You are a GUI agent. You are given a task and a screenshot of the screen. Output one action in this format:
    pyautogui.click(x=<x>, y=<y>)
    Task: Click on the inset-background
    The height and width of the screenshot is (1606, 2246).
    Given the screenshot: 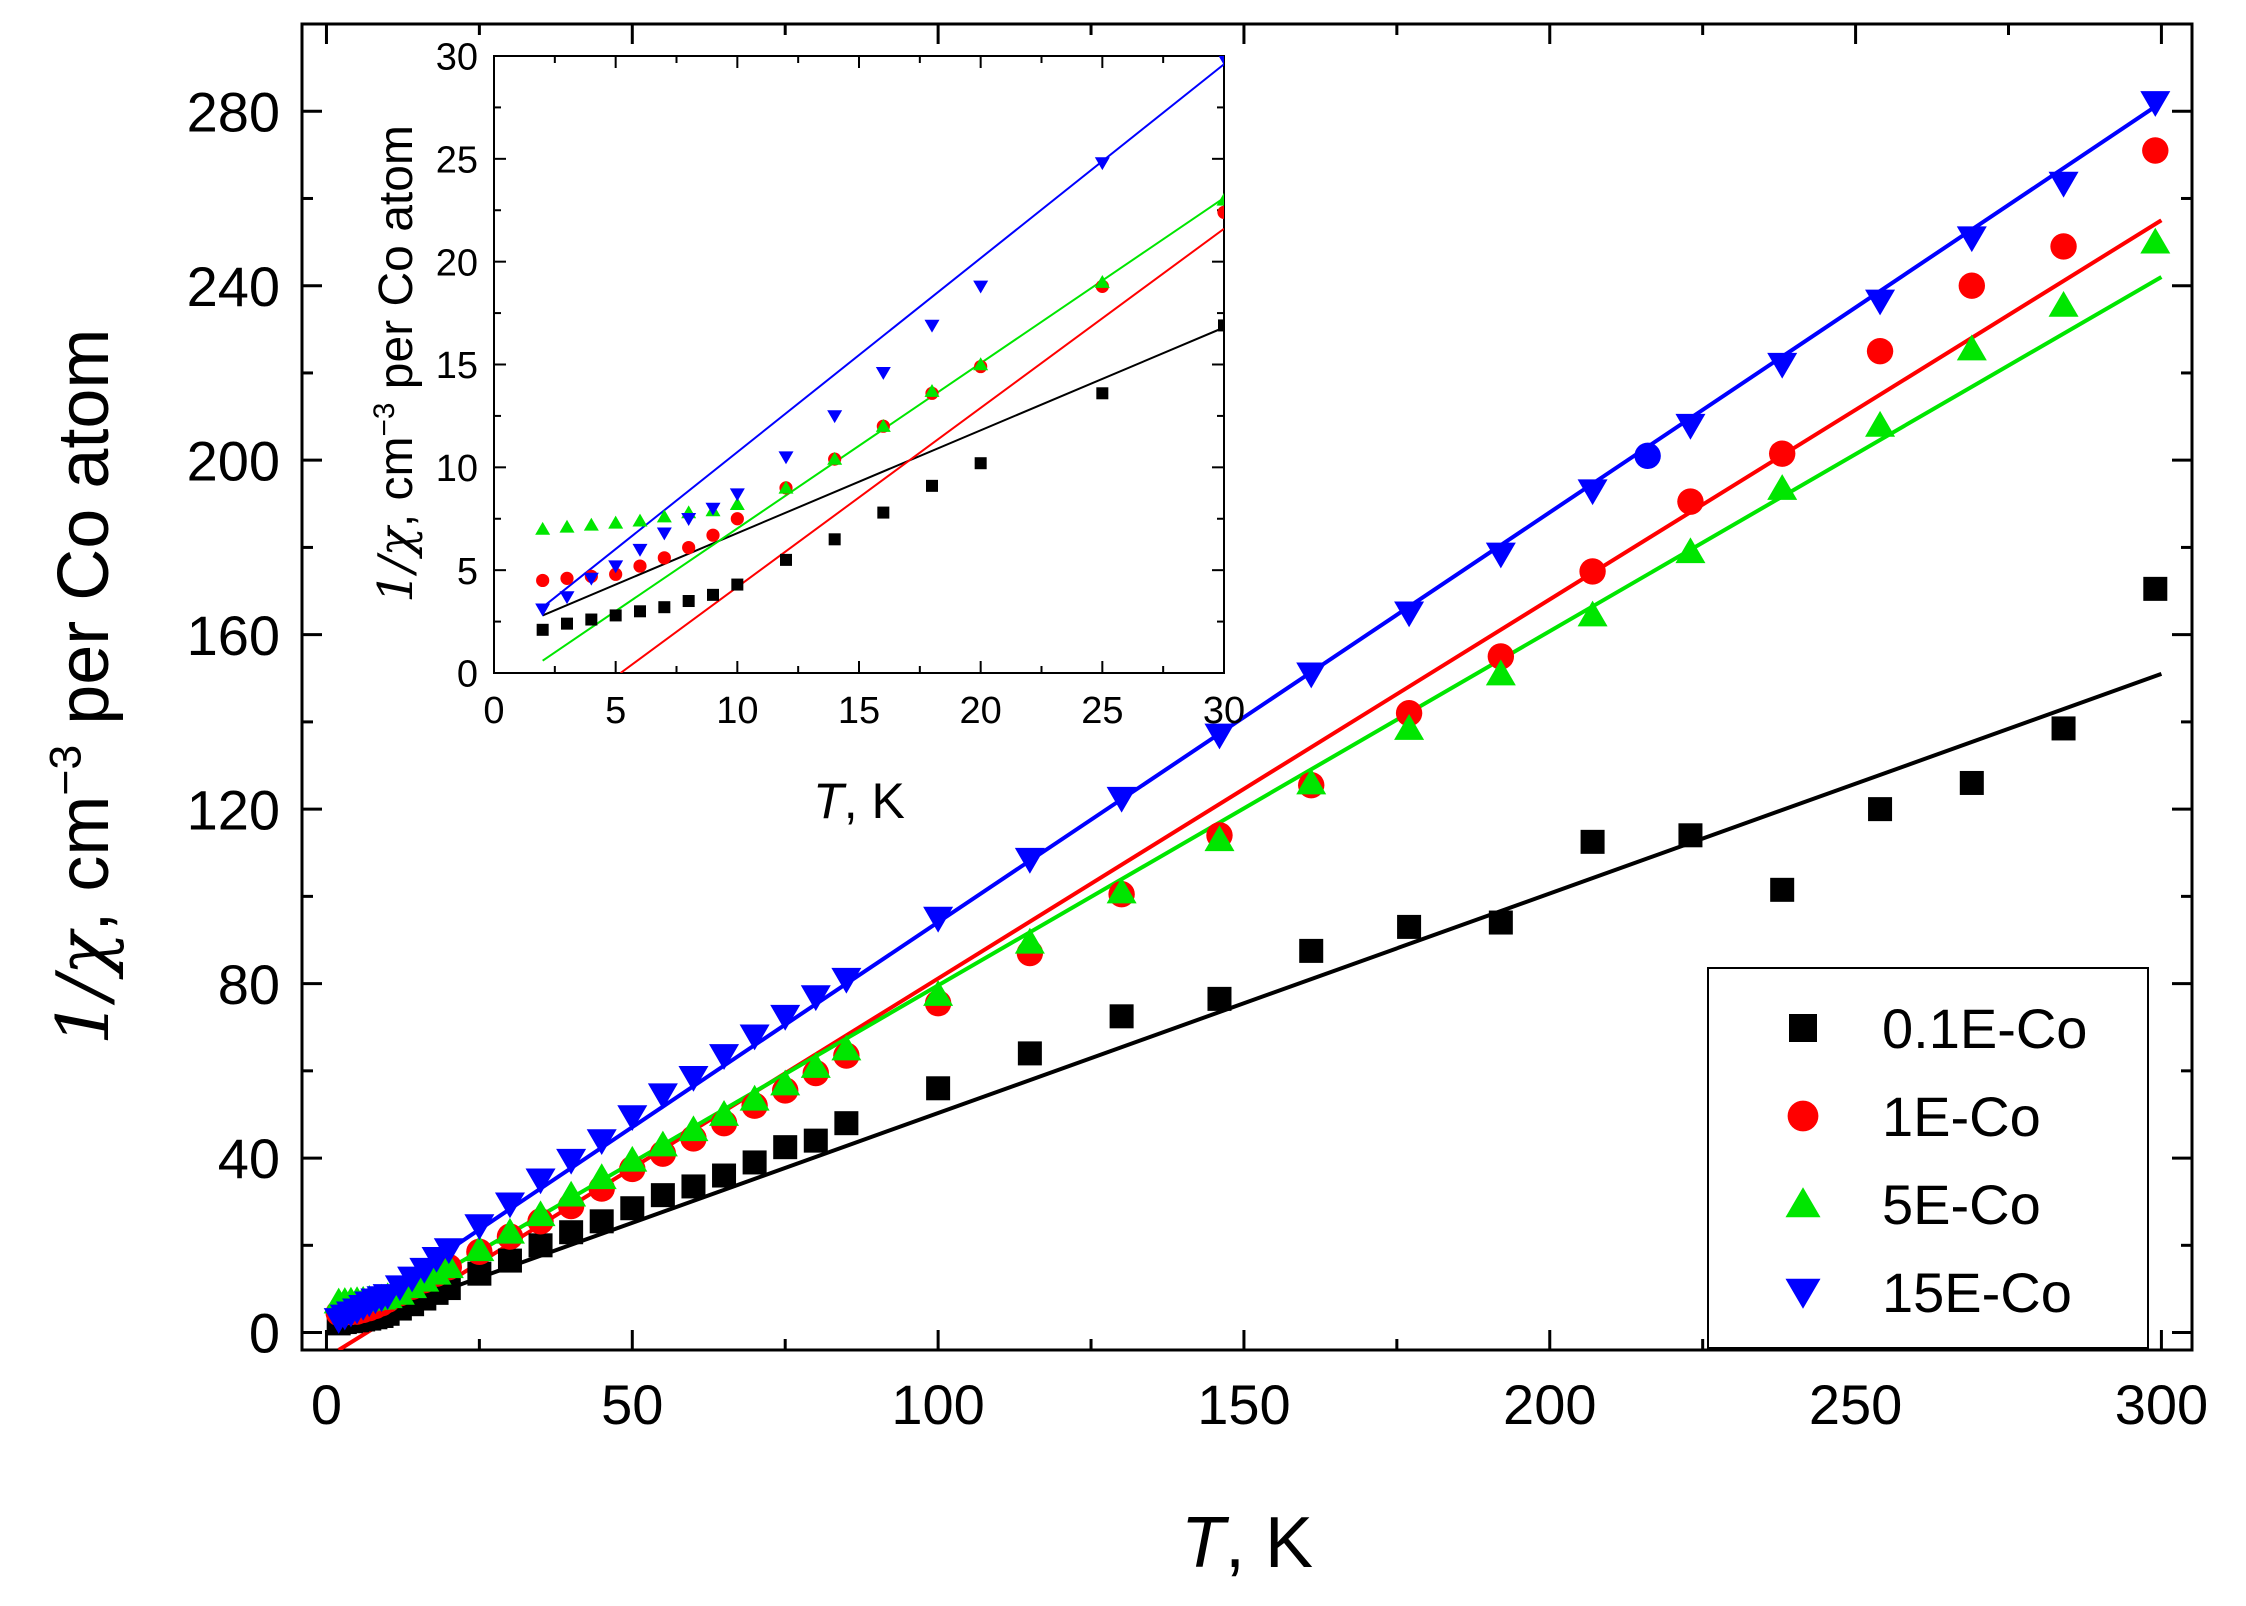 What is the action you would take?
    pyautogui.click(x=859, y=364)
    